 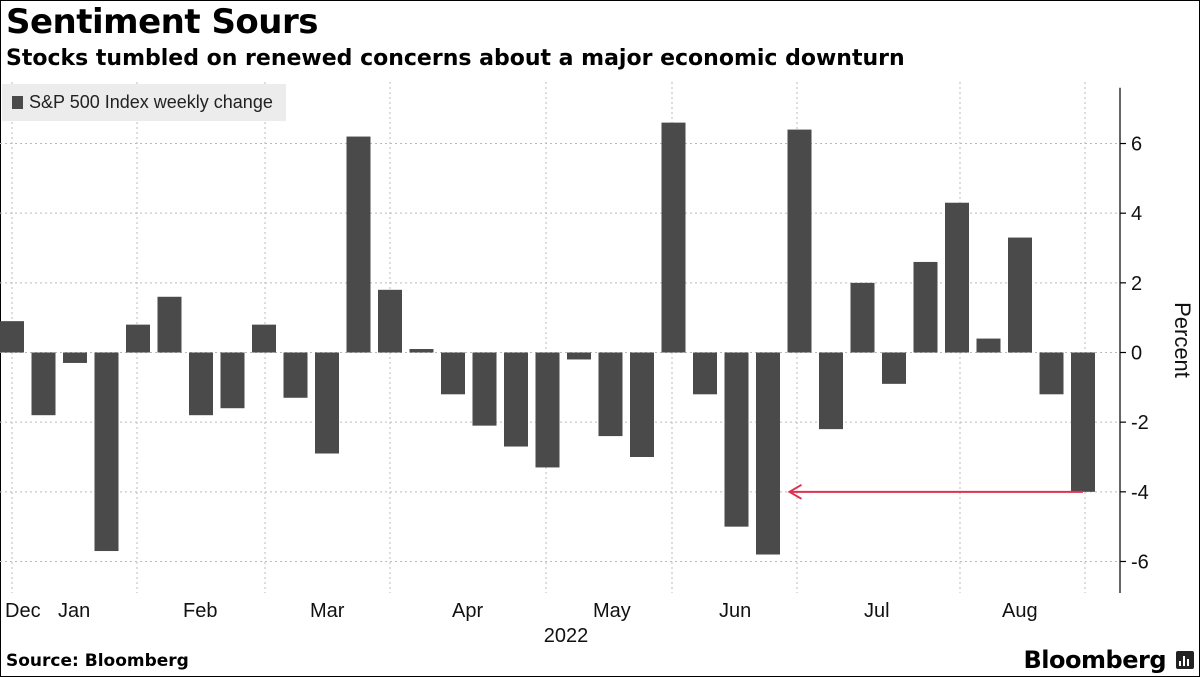 What do you see at coordinates (1136, 145) in the screenshot?
I see `y-tick-label: 6` at bounding box center [1136, 145].